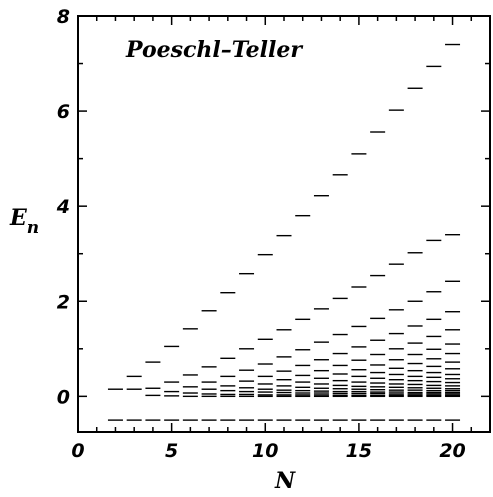 Image resolution: width=493 pixels, height=497 pixels. I want to click on x-tick-label: 20, so click(452, 451).